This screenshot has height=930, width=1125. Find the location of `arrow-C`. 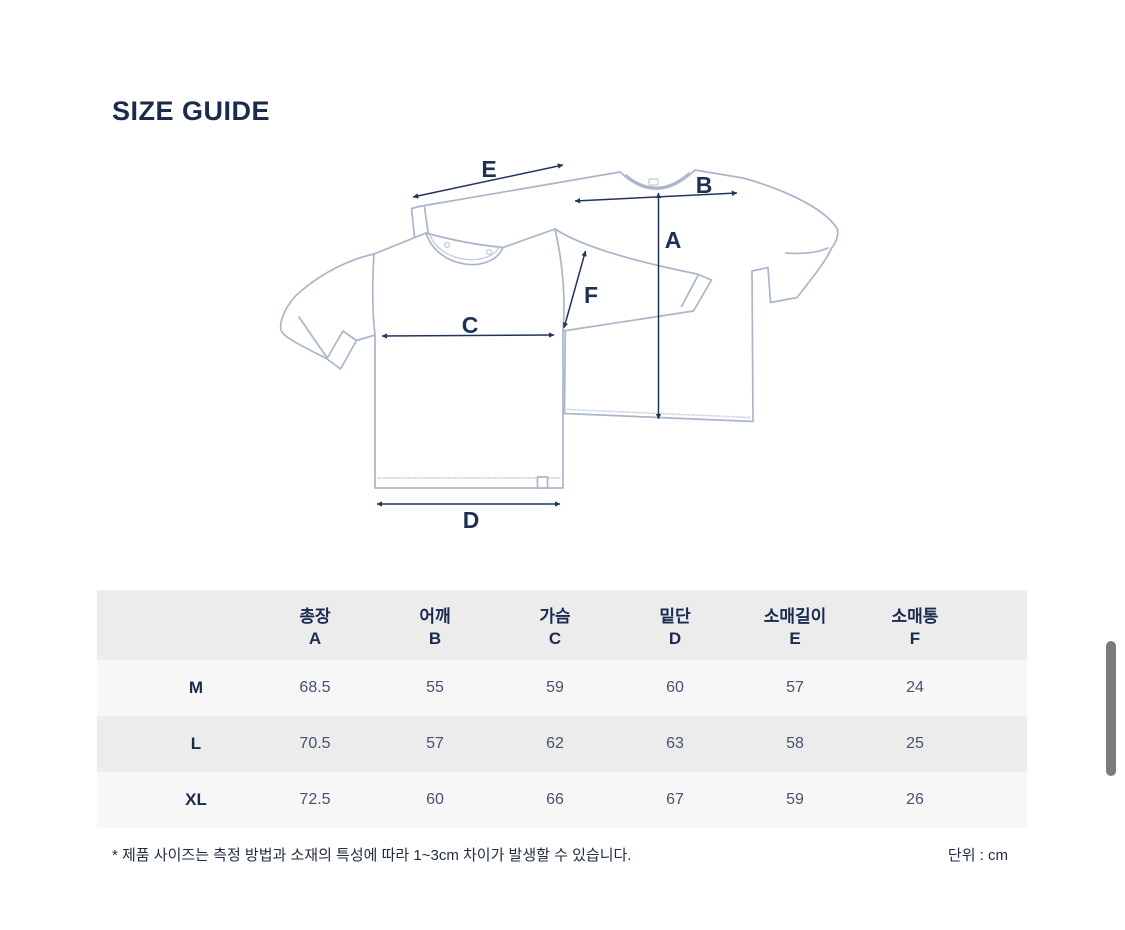

arrow-C is located at coordinates (468, 335).